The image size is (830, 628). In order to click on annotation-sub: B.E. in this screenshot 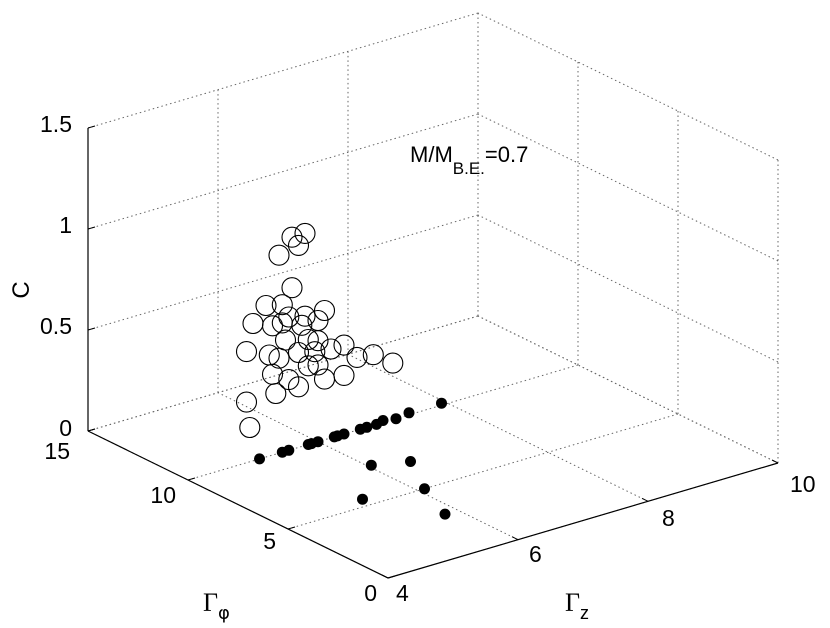, I will do `click(469, 168)`.